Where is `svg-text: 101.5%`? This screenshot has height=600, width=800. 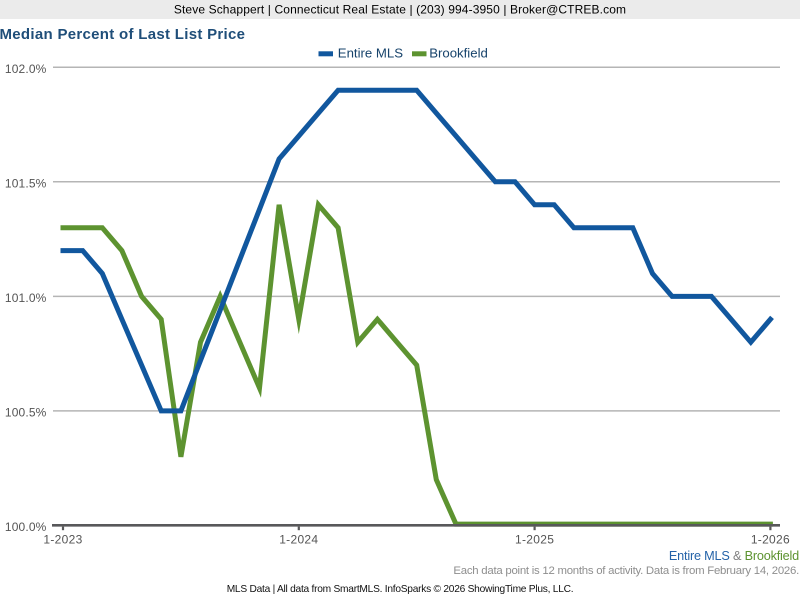 svg-text: 101.5% is located at coordinates (26, 183).